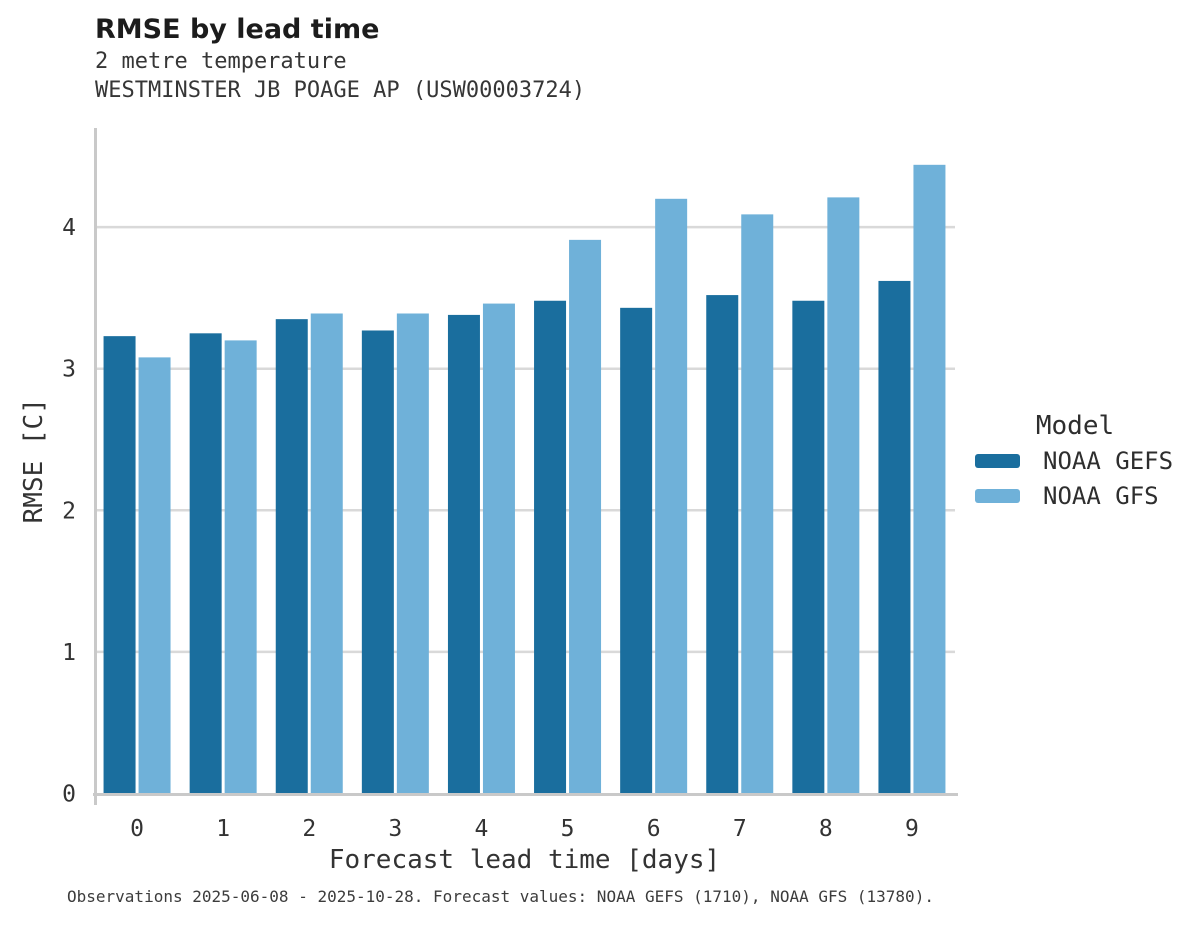 This screenshot has height=928, width=1195. I want to click on legend-item-noaa-gefs: NOAA GEFS, so click(1075, 461).